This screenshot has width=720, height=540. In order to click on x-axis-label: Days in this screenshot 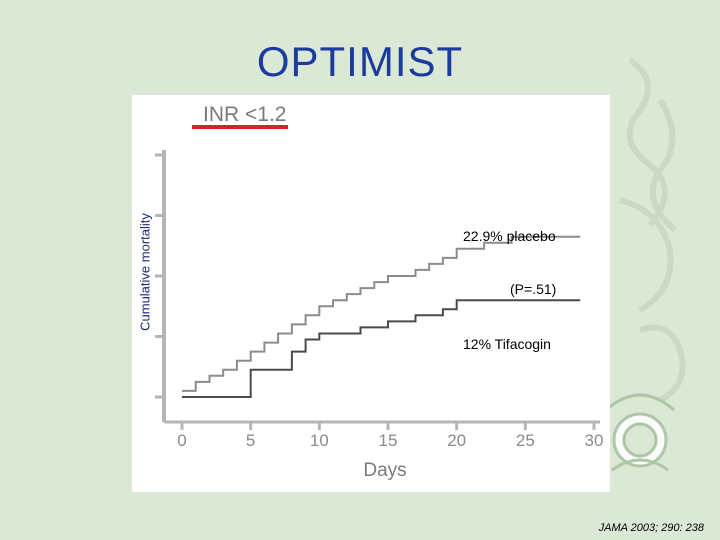, I will do `click(384, 470)`.